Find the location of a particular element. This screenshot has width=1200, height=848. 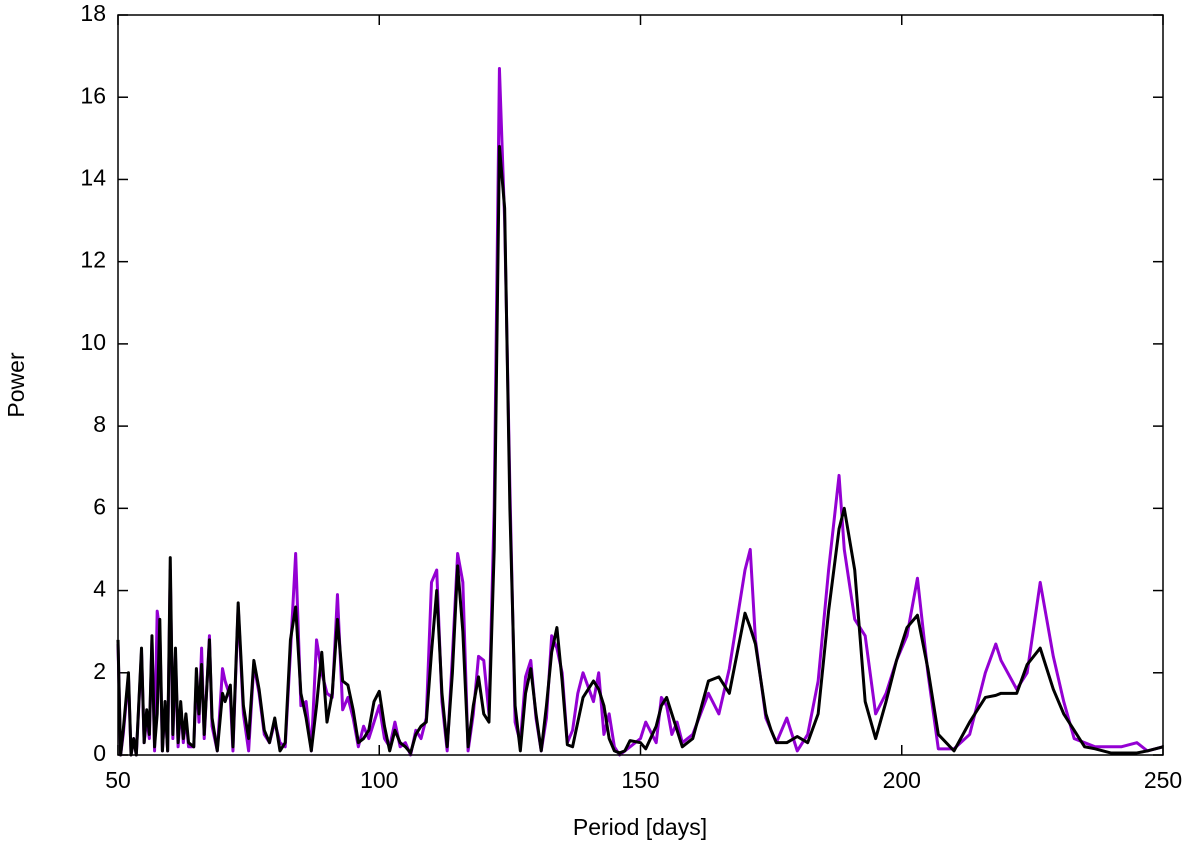

y-axis-label: Power is located at coordinates (16, 385).